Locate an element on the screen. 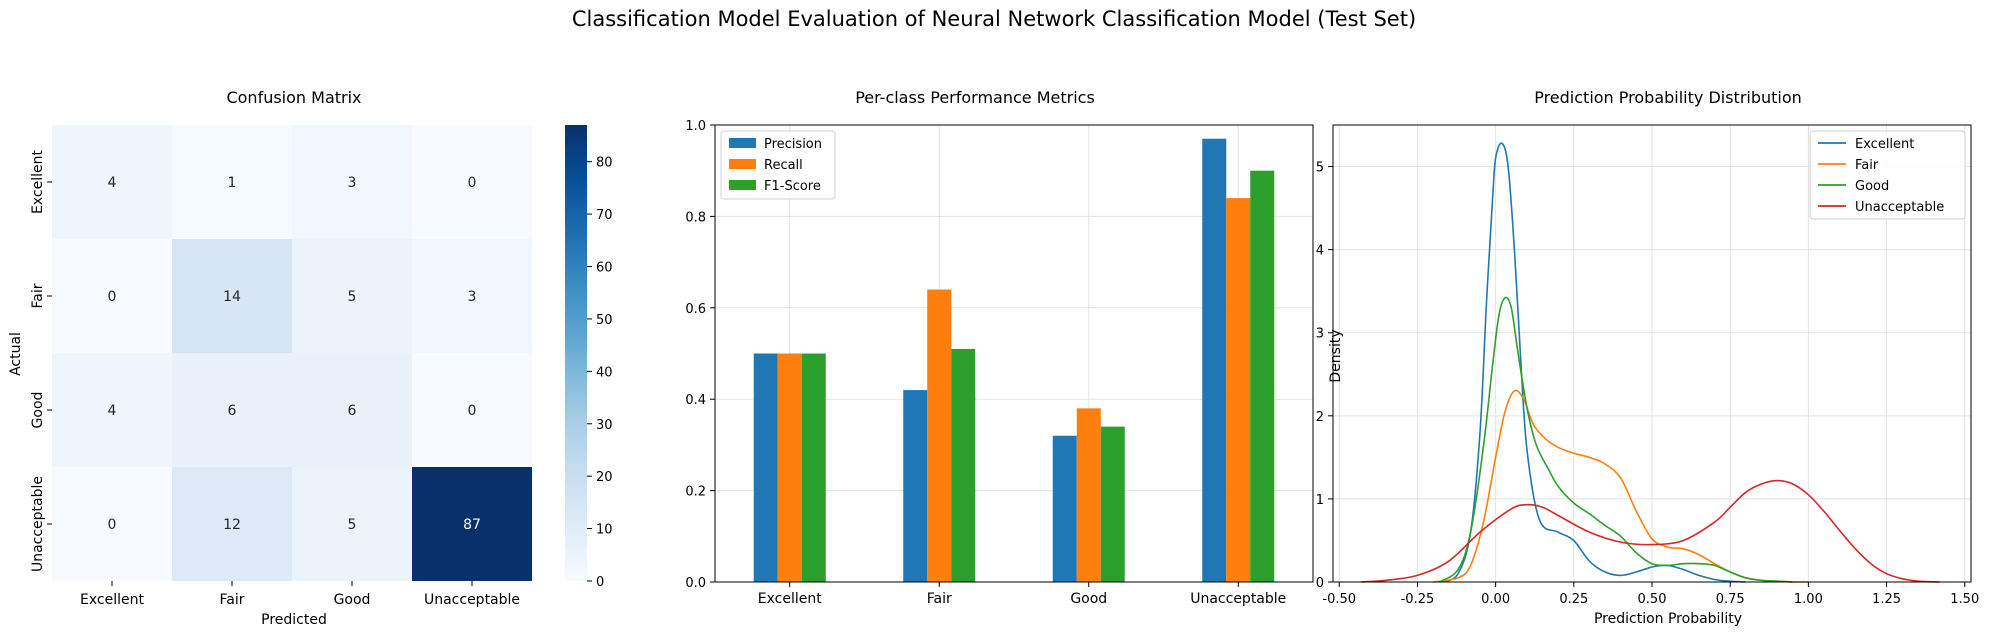 Image resolution: width=1989 pixels, height=635 pixels. kde-line-unacceptable is located at coordinates (1650, 531).